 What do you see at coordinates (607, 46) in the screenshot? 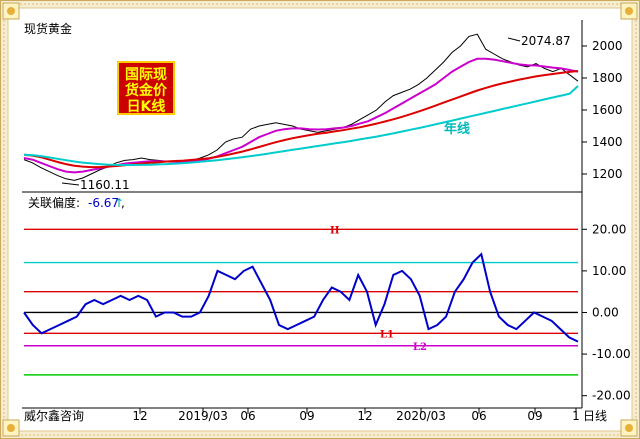
I see `price-y-tick-label: 2000` at bounding box center [607, 46].